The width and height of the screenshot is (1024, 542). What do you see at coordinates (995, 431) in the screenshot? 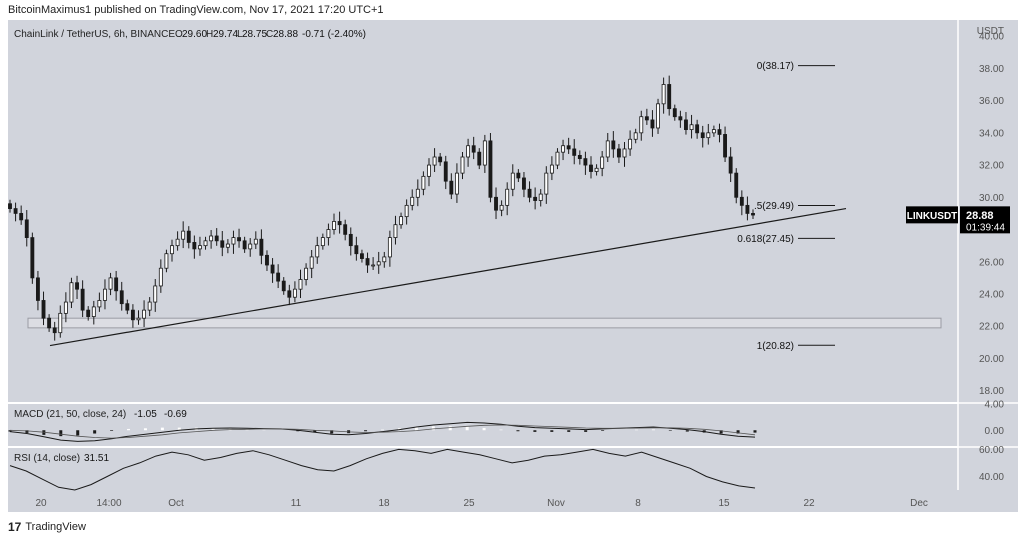
I see `macd-tick-label: 0.00` at bounding box center [995, 431].